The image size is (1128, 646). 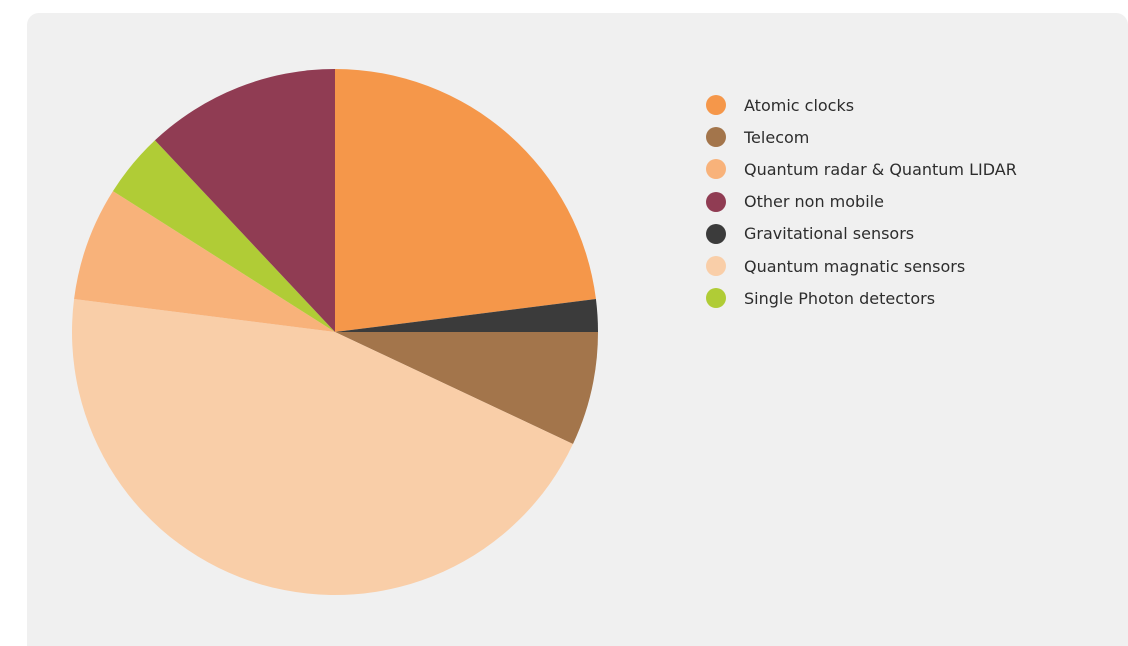 I want to click on legend-item-telecom: Telecom, so click(x=861, y=137).